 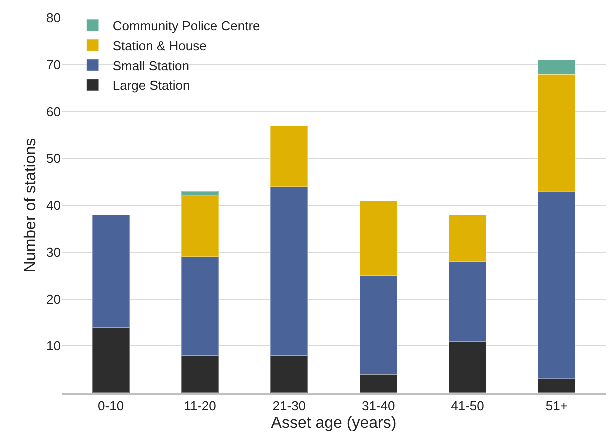 I want to click on x-tick-label: 51+, so click(x=557, y=406).